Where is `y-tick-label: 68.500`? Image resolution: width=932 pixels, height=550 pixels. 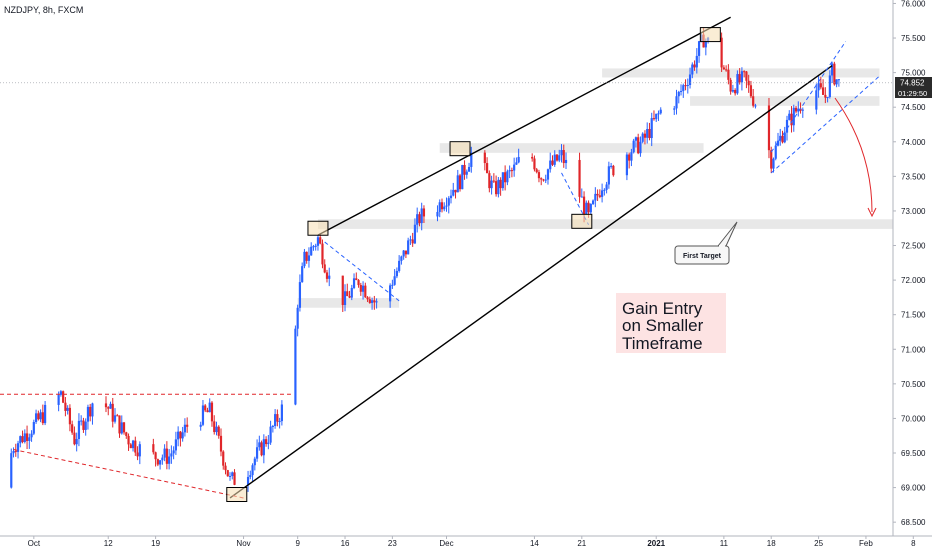 y-tick-label: 68.500 is located at coordinates (913, 522).